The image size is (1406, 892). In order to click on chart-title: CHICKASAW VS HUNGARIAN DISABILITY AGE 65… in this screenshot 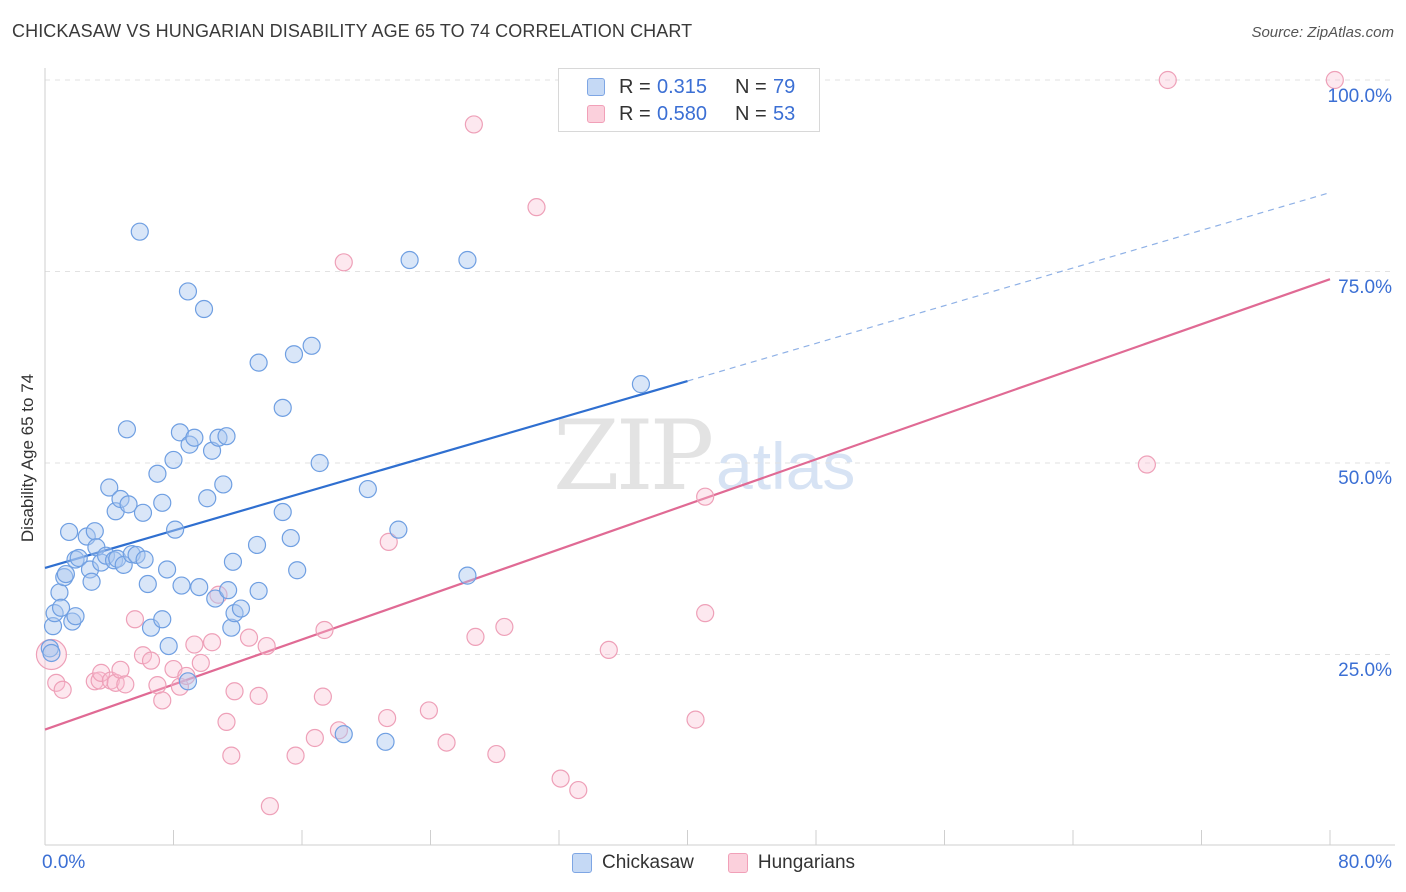, I will do `click(352, 31)`.